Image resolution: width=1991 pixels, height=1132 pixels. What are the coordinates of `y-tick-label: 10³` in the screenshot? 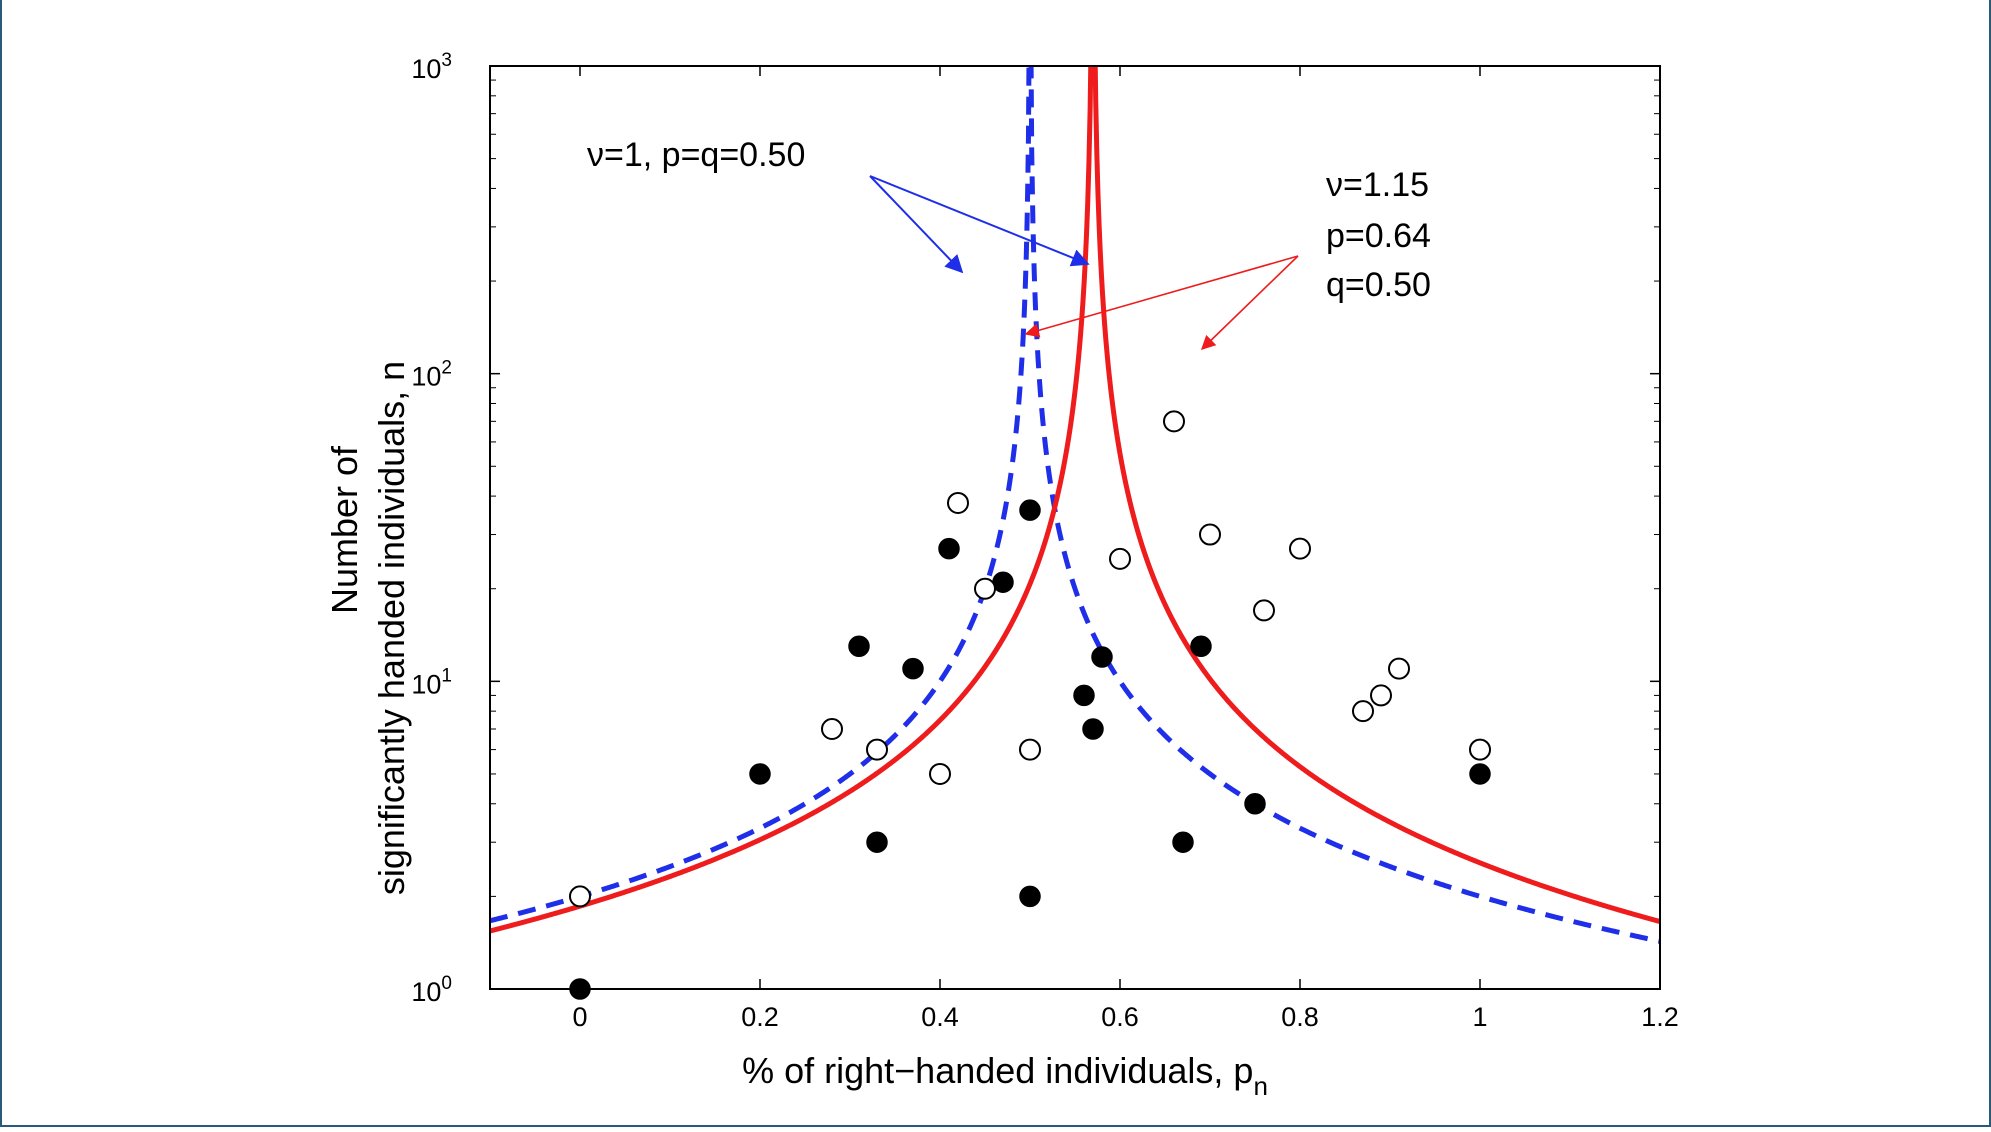 It's located at (431, 67).